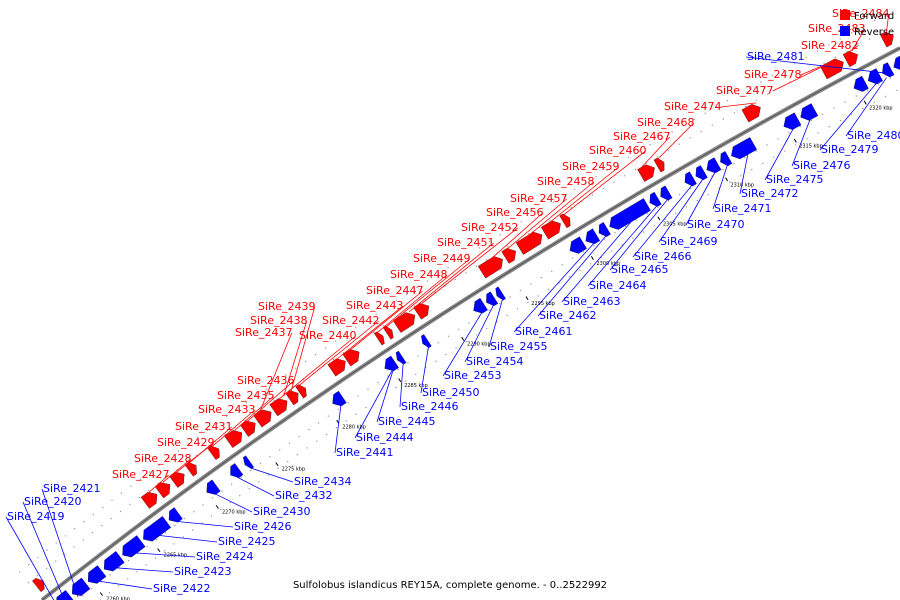 The image size is (900, 600). I want to click on tick-label: 2270 kbp, so click(234, 512).